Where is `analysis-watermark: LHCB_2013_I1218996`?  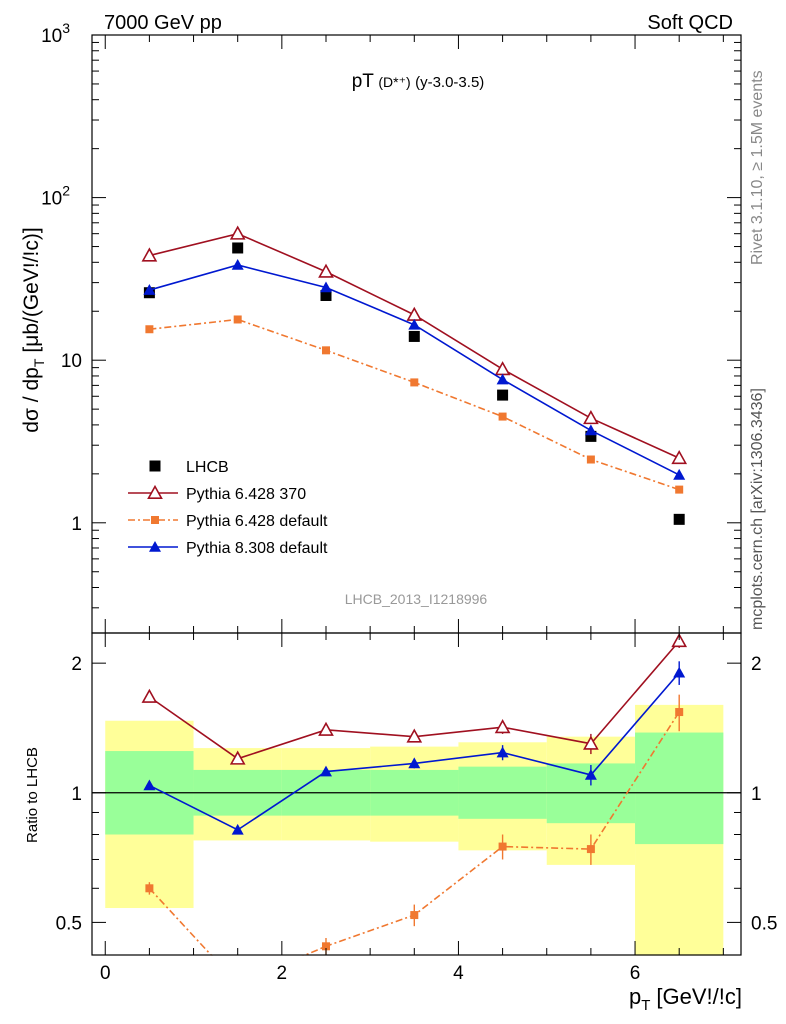
analysis-watermark: LHCB_2013_I1218996 is located at coordinates (416, 599).